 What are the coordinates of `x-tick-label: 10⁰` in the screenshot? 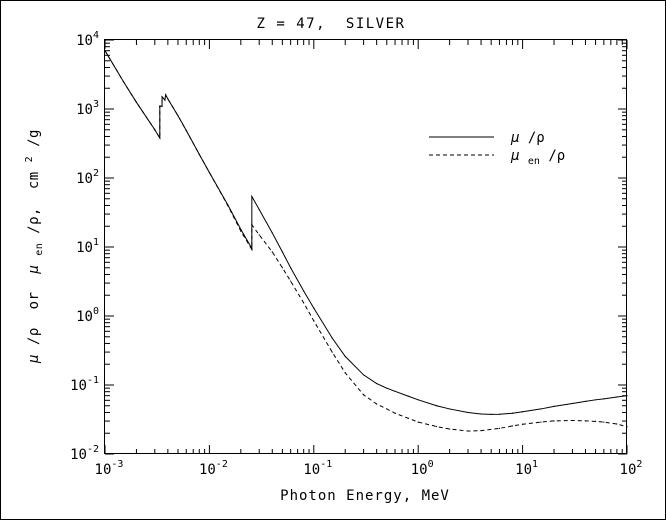 It's located at (422, 468).